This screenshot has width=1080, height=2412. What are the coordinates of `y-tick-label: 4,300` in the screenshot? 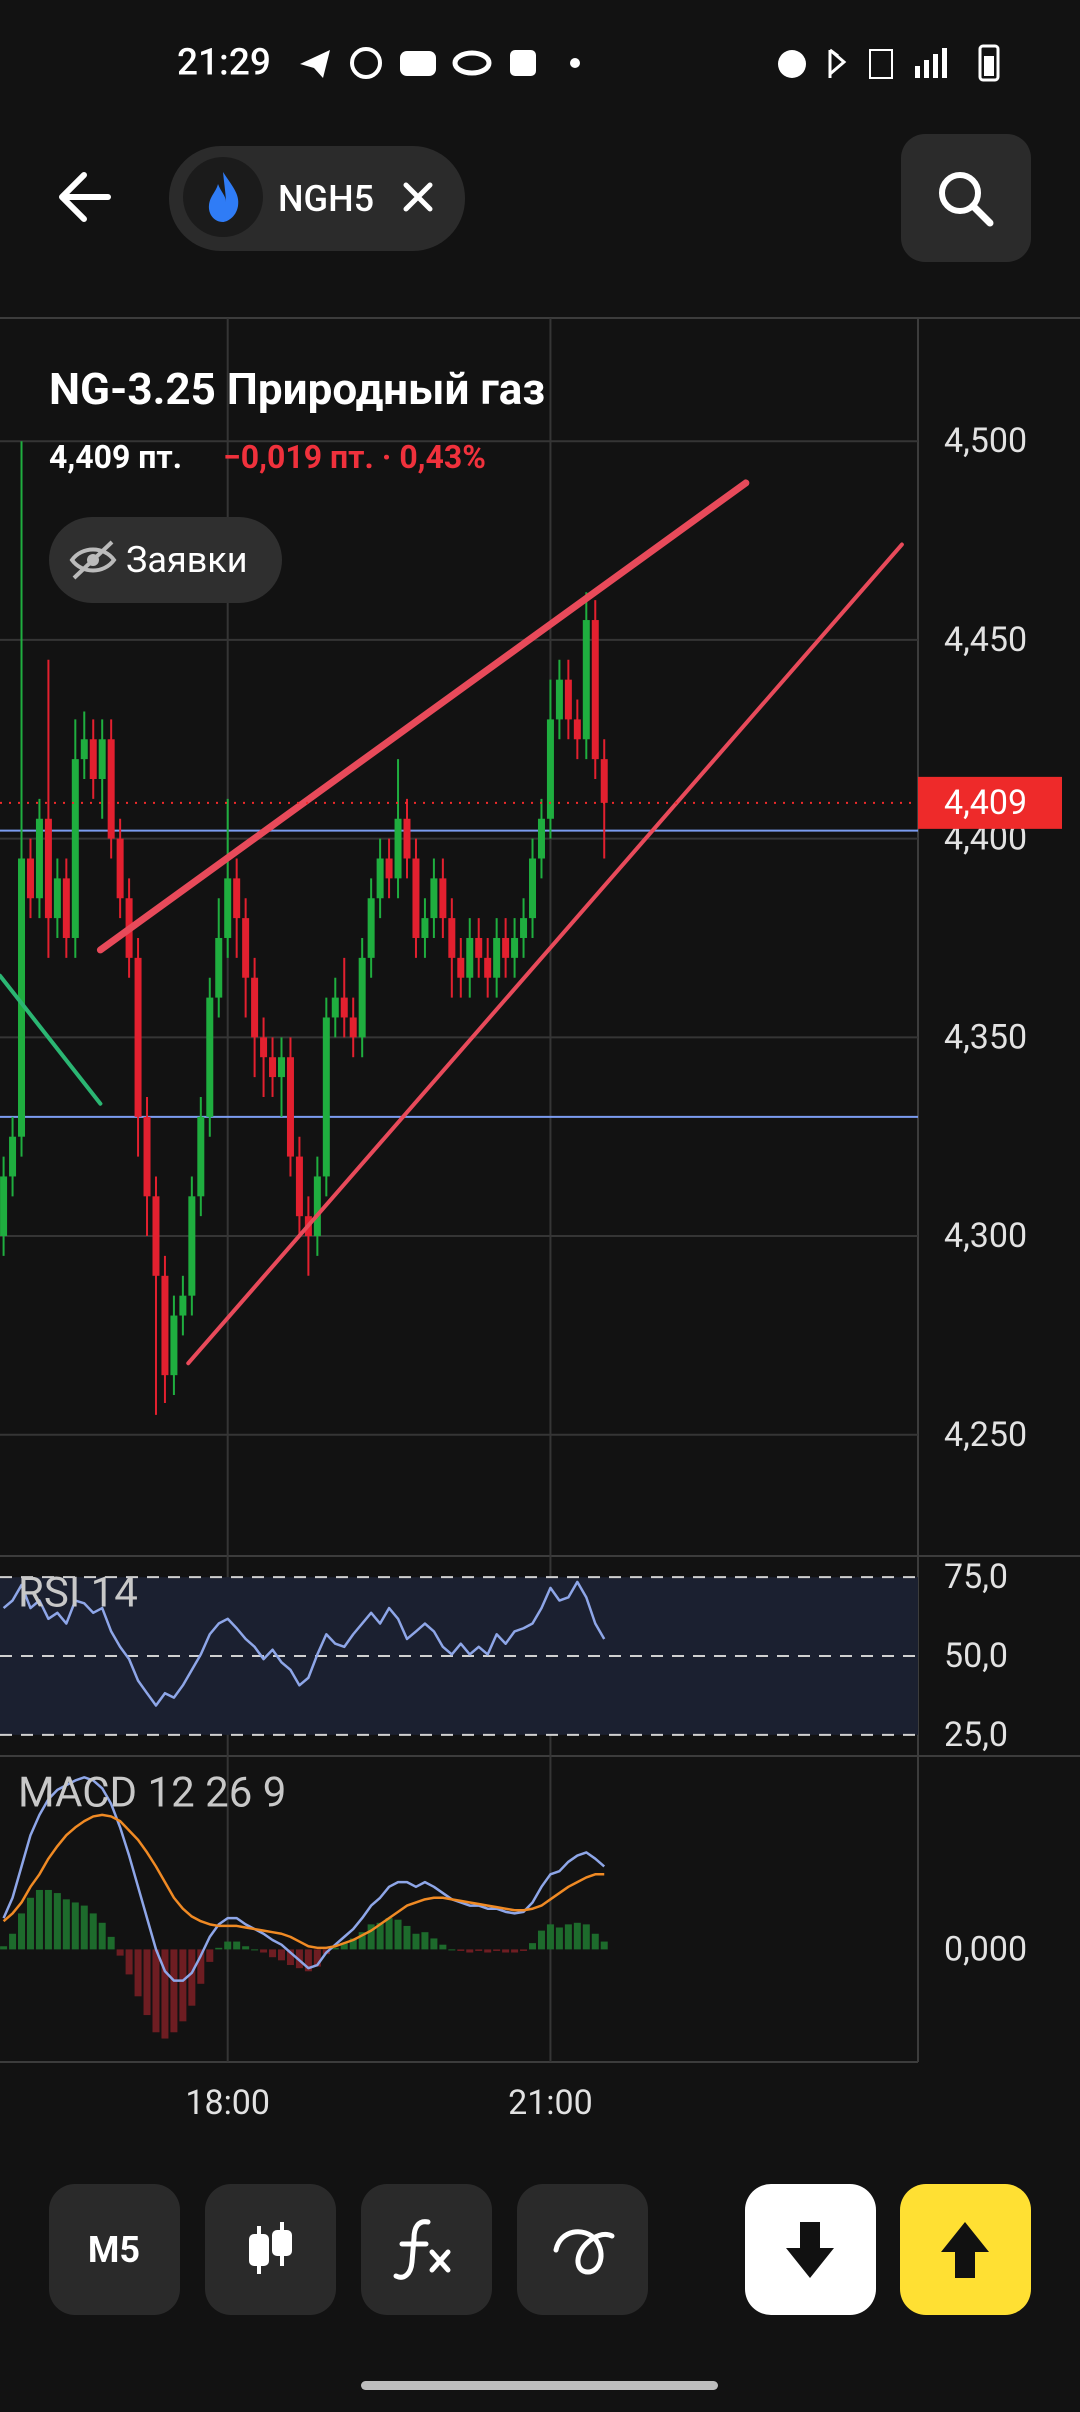 It's located at (985, 1236).